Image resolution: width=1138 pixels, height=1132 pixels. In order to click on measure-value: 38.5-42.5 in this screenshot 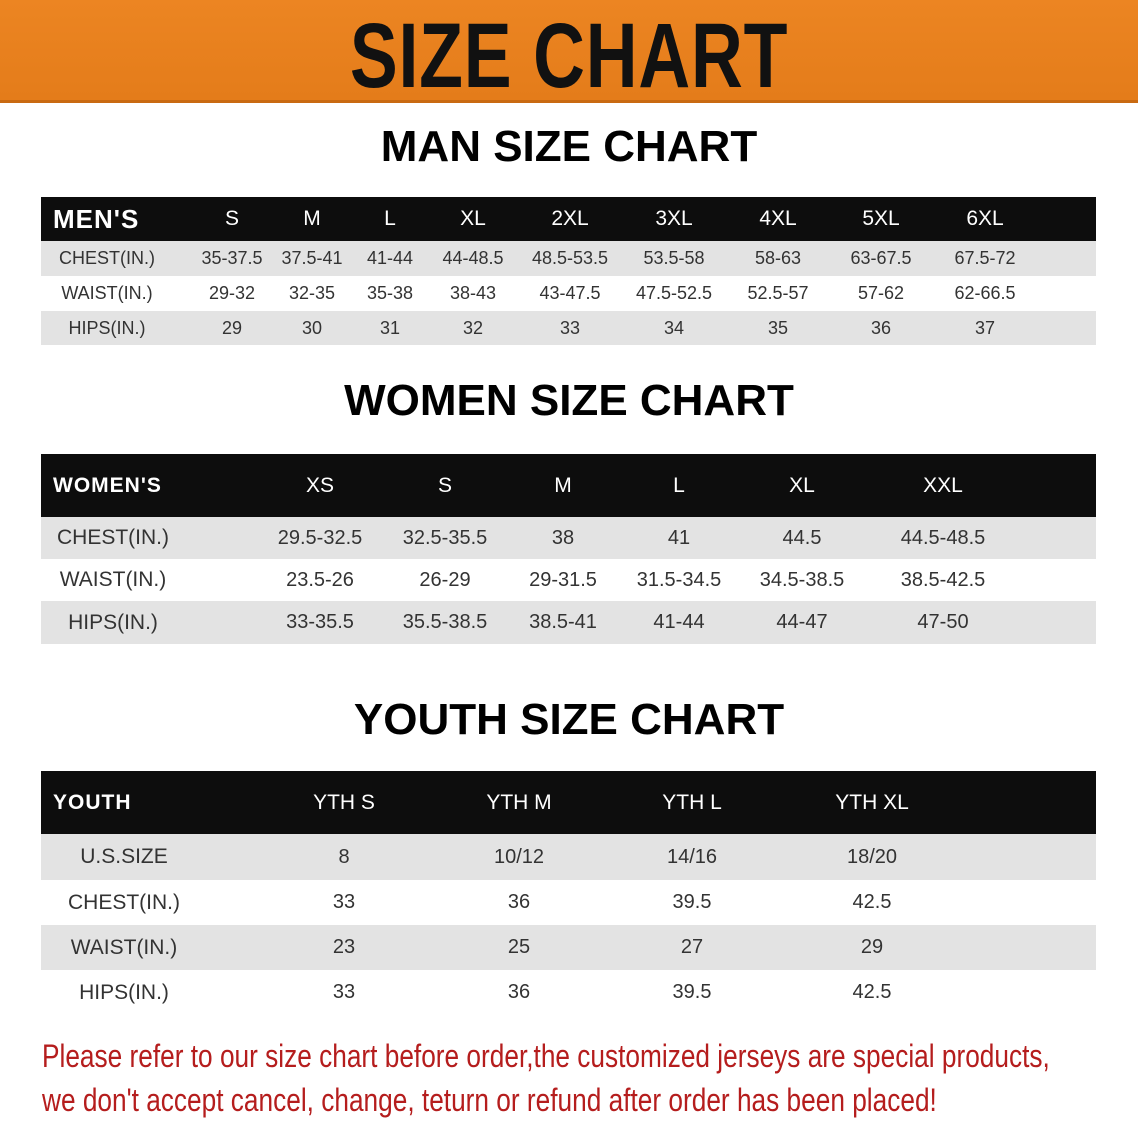, I will do `click(943, 579)`.